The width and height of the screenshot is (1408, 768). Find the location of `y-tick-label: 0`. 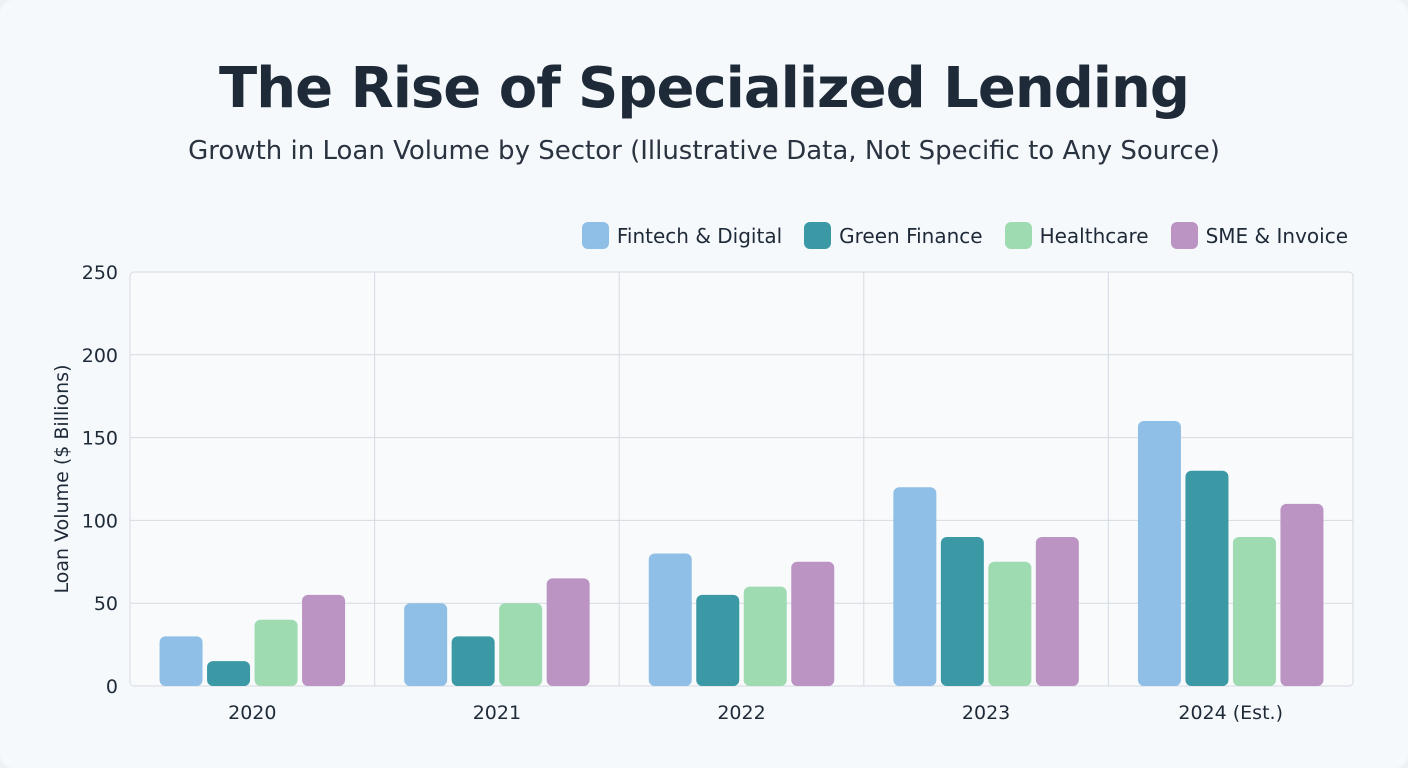

y-tick-label: 0 is located at coordinates (112, 687).